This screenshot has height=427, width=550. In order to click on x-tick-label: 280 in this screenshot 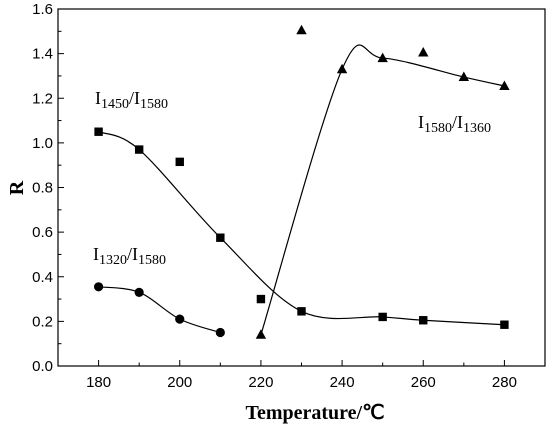, I will do `click(504, 382)`.